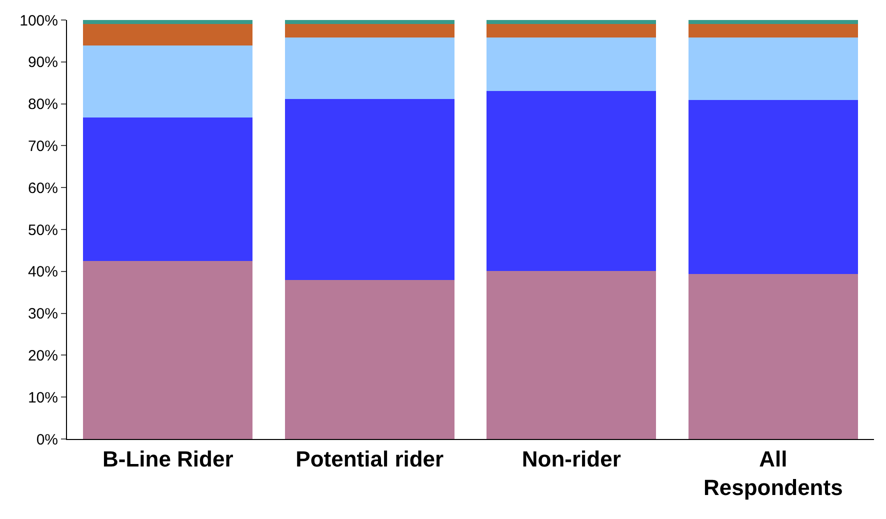  I want to click on y-tick-label: 50%, so click(43, 230).